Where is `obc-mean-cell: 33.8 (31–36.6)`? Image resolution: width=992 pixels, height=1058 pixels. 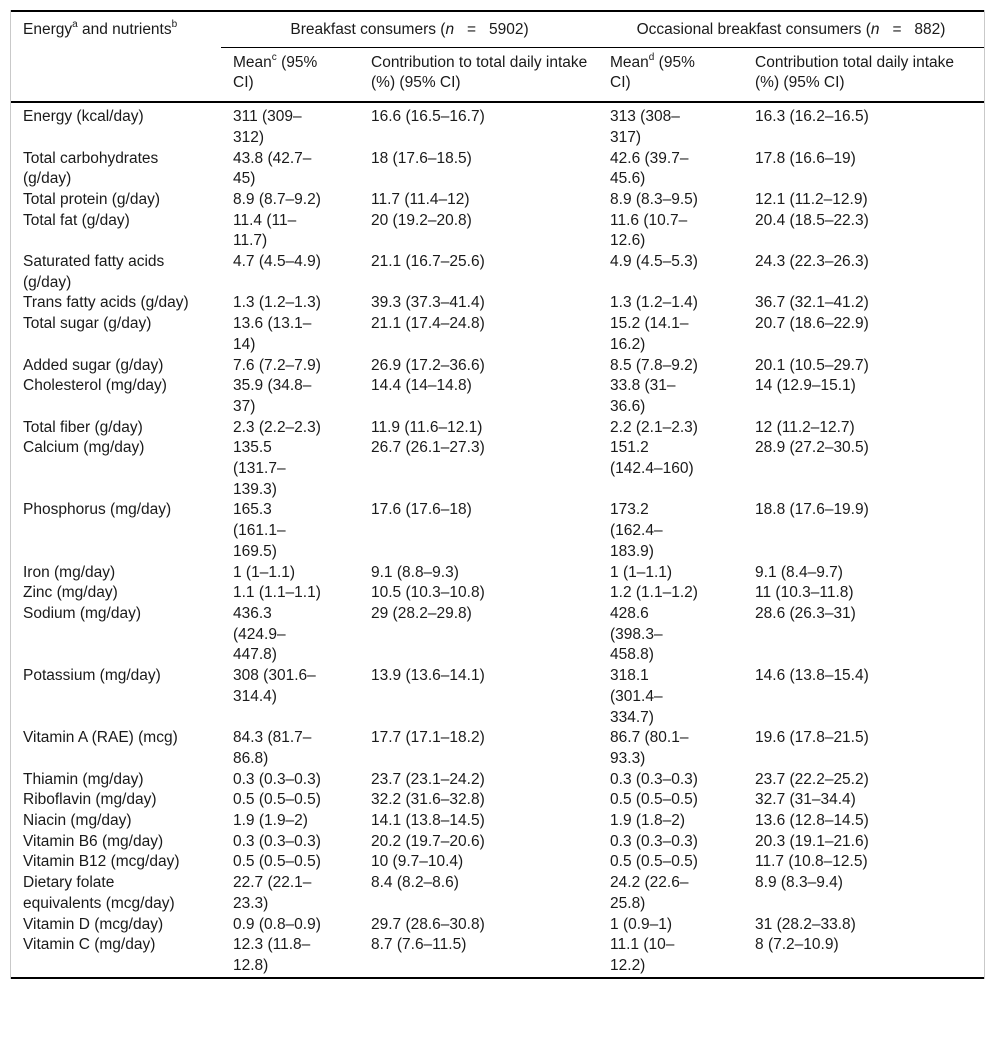
obc-mean-cell: 33.8 (31–36.6) is located at coordinates (670, 396).